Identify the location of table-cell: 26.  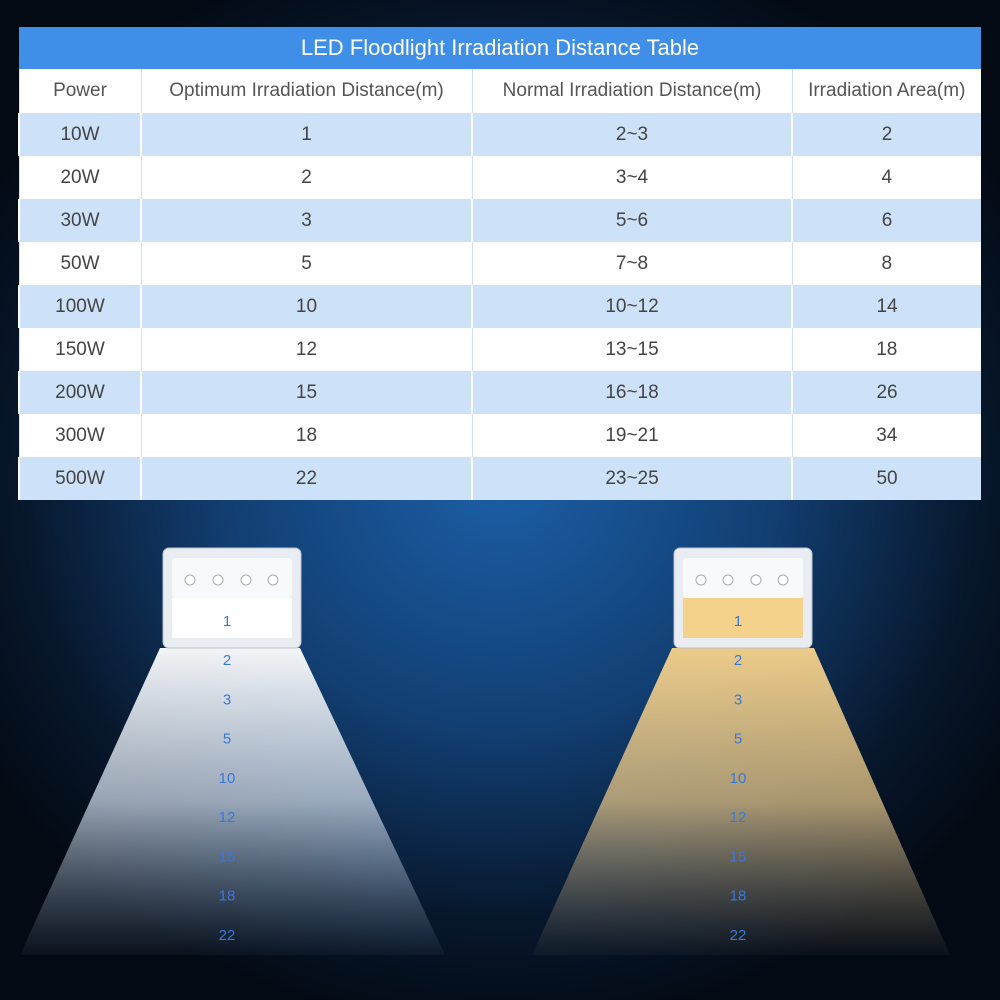
(886, 392).